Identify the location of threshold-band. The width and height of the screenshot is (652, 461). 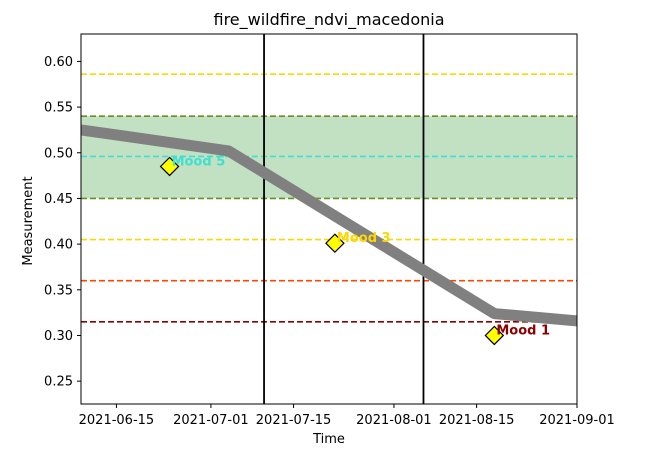
(329, 157).